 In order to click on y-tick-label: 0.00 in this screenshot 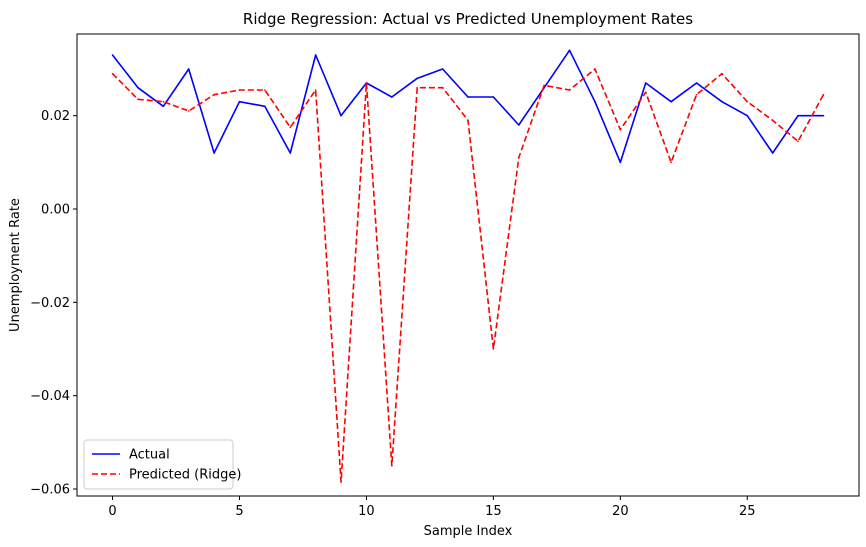, I will do `click(55, 210)`.